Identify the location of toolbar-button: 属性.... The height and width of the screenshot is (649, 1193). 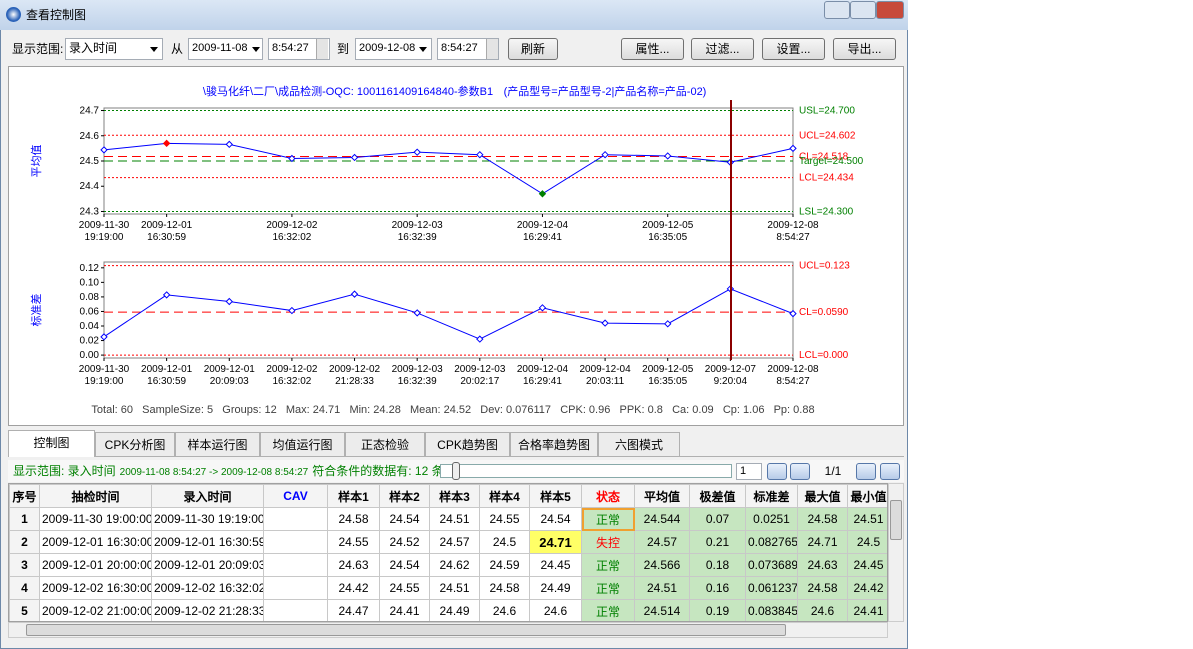
(652, 49).